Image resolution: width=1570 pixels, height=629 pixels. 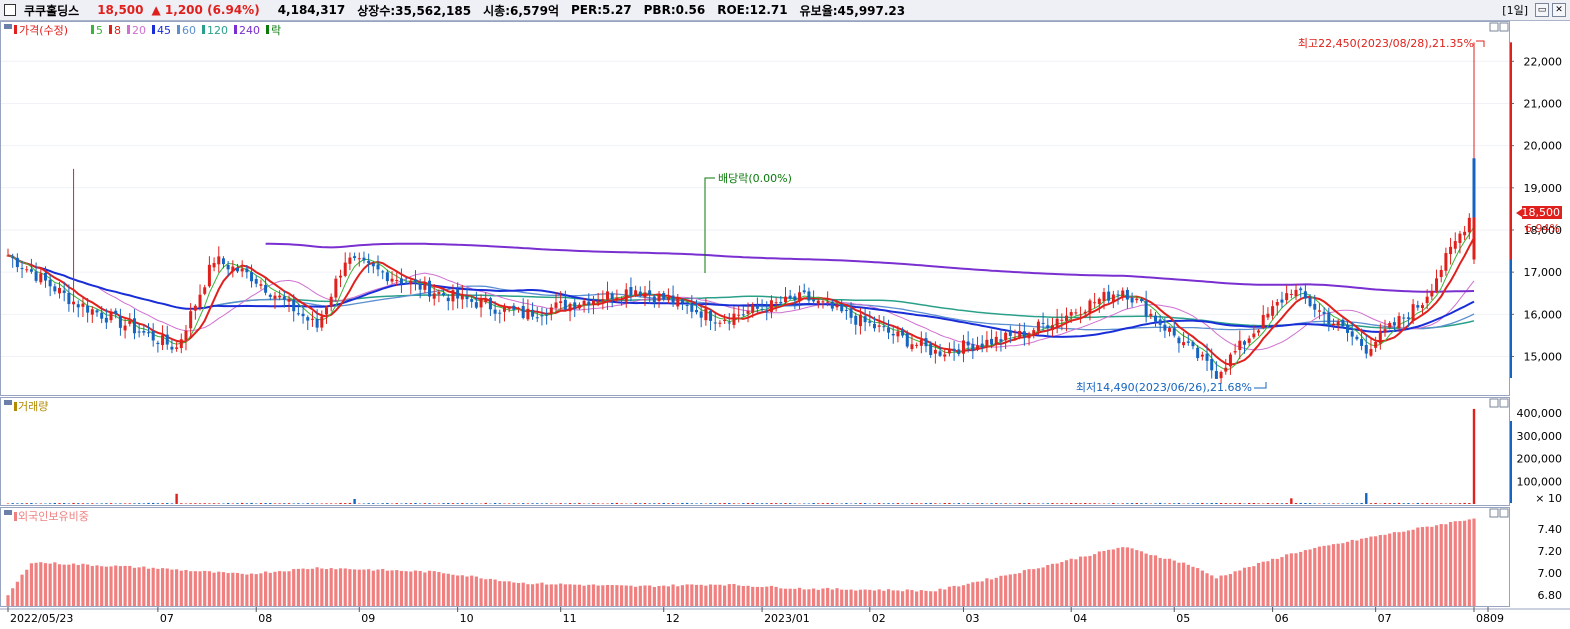 I want to click on x-tick-label: 08, so click(x=1483, y=618).